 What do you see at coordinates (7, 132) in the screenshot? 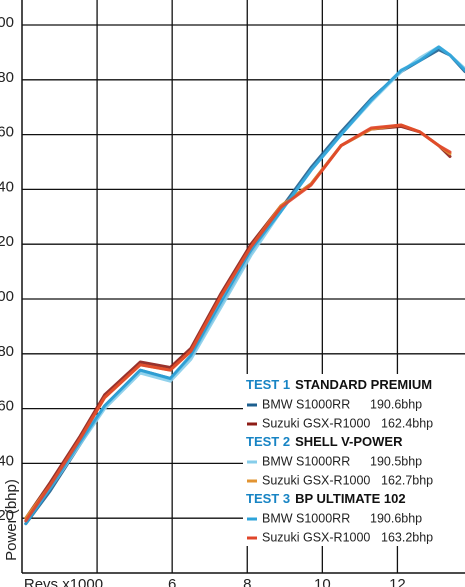
I see `y-tick-label: 160` at bounding box center [7, 132].